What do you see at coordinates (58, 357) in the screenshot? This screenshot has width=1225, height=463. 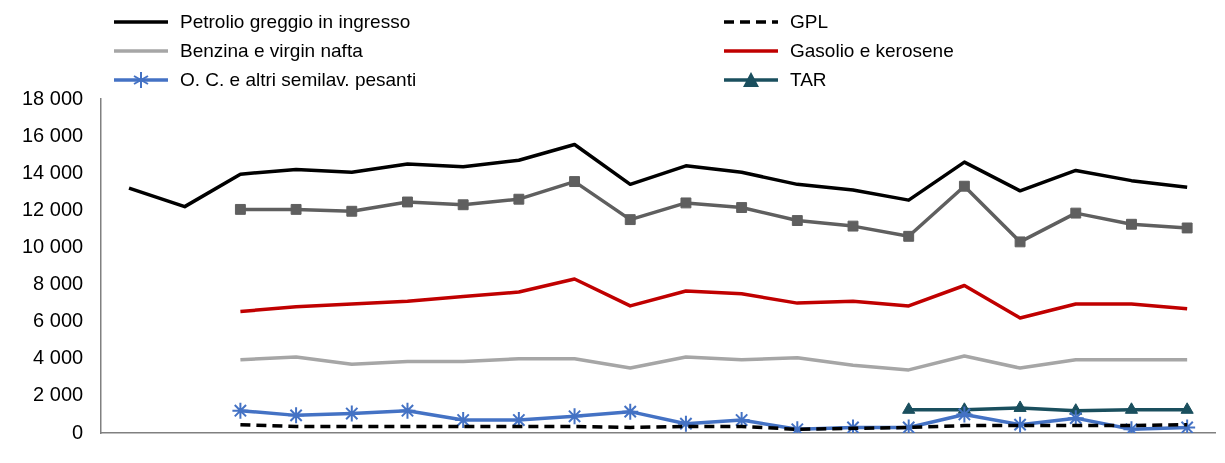 I see `y-tick-label: 4 000` at bounding box center [58, 357].